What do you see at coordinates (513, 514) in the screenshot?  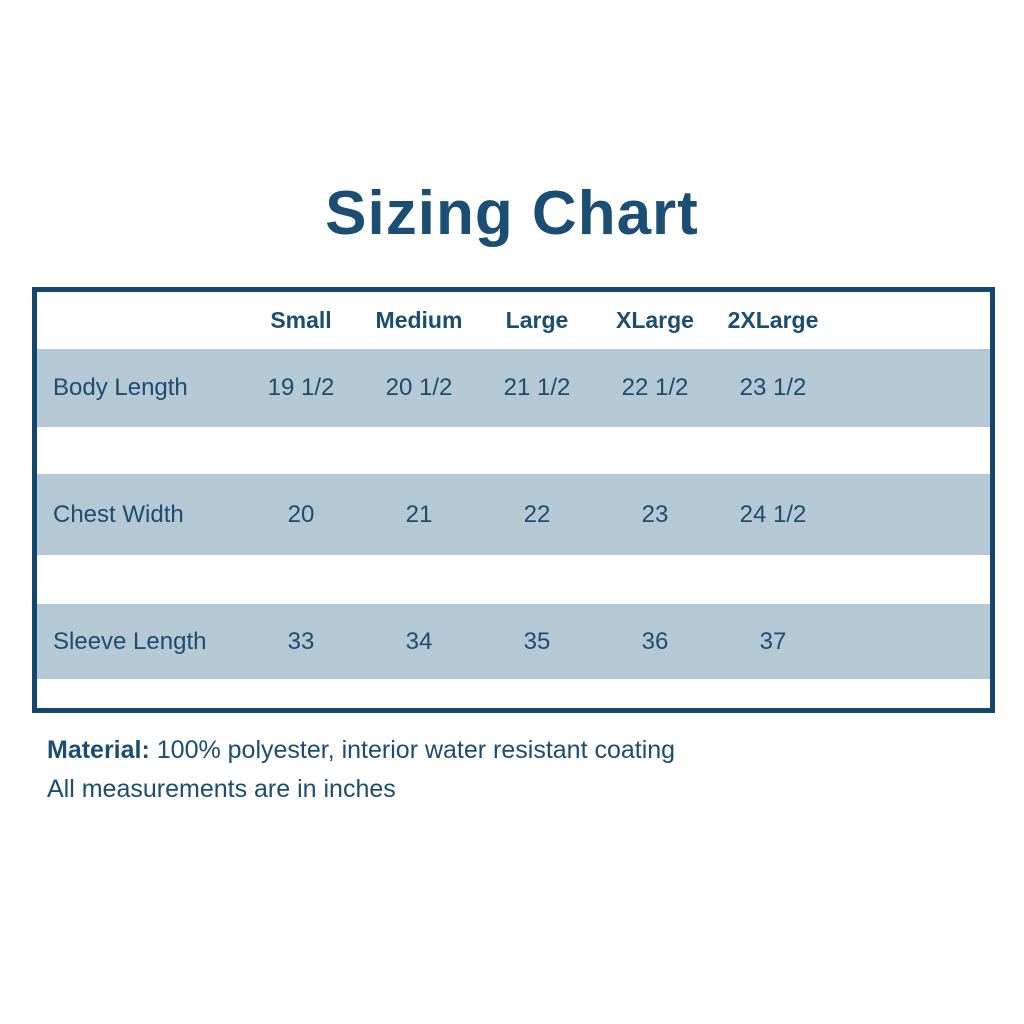 I see `table-row-chest-width: Chest Width 20 21 22 23 24 1/2` at bounding box center [513, 514].